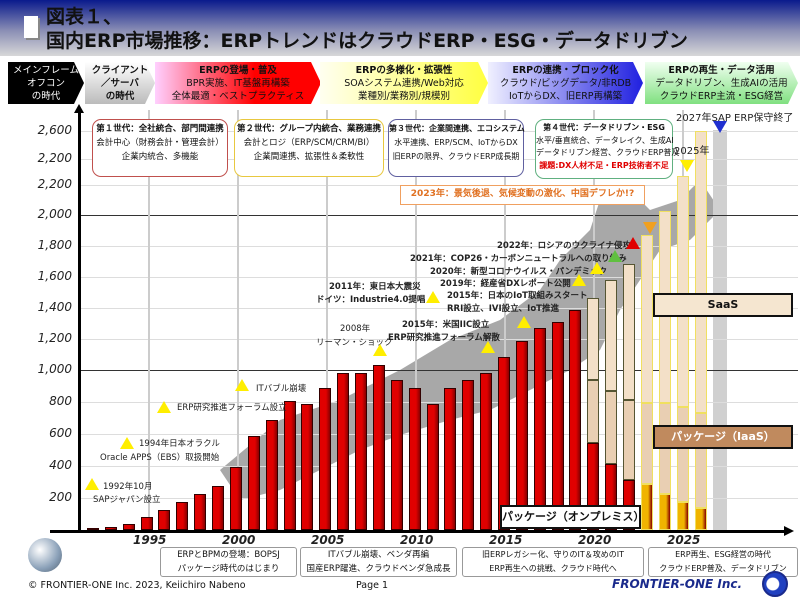 This screenshot has height=600, width=800. I want to click on bar-2007-onpremise, so click(361, 451).